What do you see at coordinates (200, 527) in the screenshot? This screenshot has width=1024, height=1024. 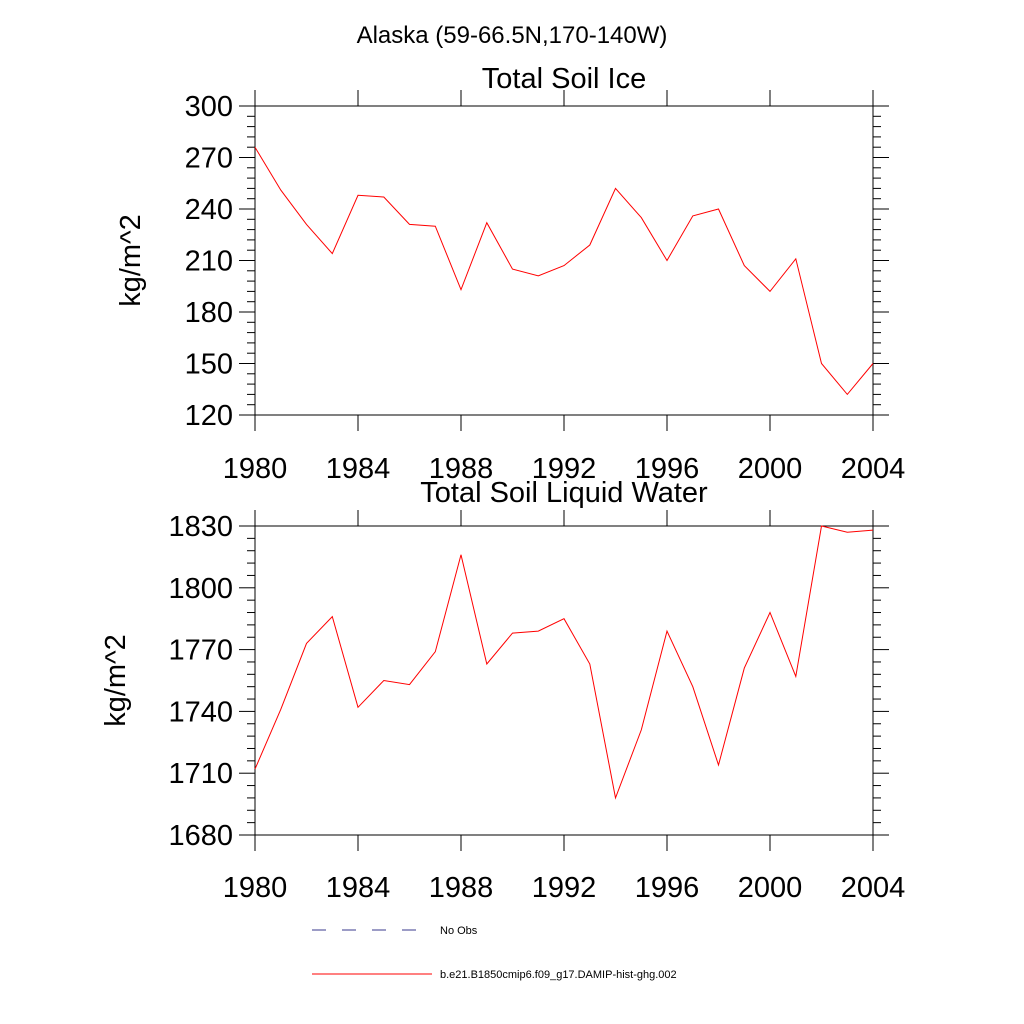 I see `y-tick-label: 1830` at bounding box center [200, 527].